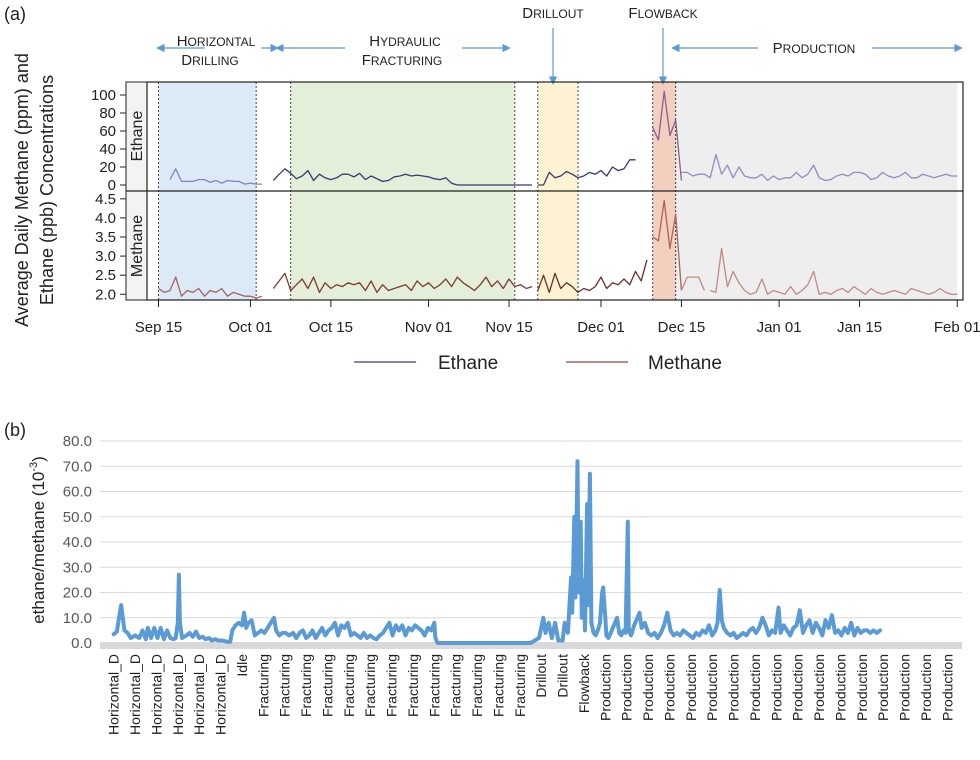  Describe the element at coordinates (712, 687) in the screenshot. I see `b-xtick-label-28: Production` at that location.